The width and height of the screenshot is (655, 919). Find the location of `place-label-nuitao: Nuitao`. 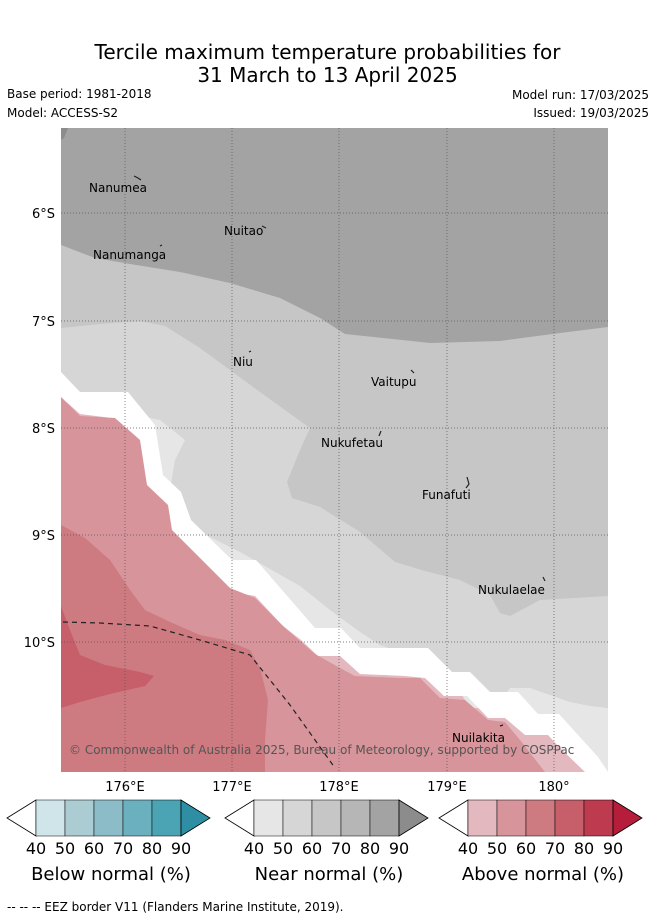

place-label-nuitao: Nuitao is located at coordinates (243, 231).